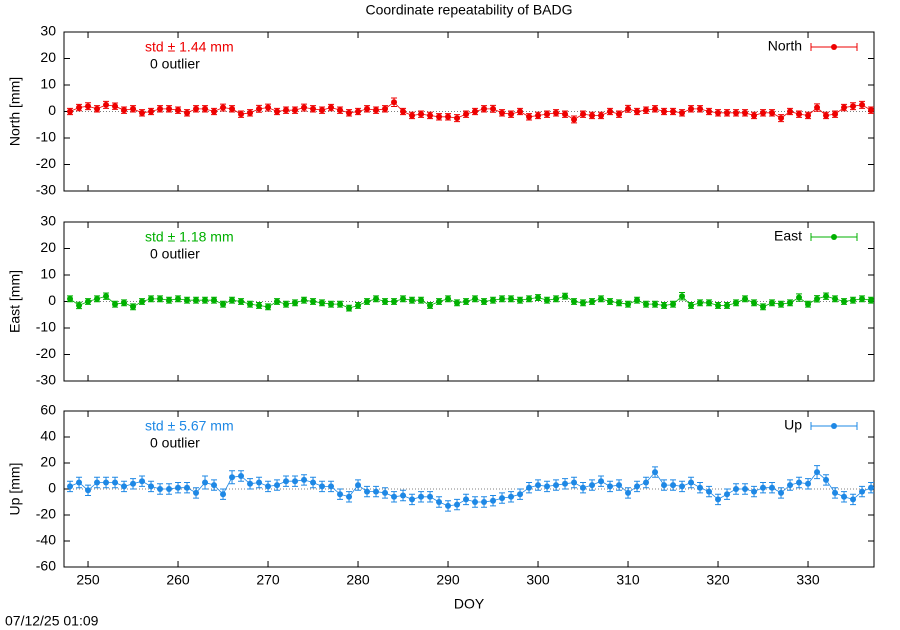 Image resolution: width=900 pixels, height=630 pixels. Describe the element at coordinates (46, 540) in the screenshot. I see `y-tick-label: -40` at that location.